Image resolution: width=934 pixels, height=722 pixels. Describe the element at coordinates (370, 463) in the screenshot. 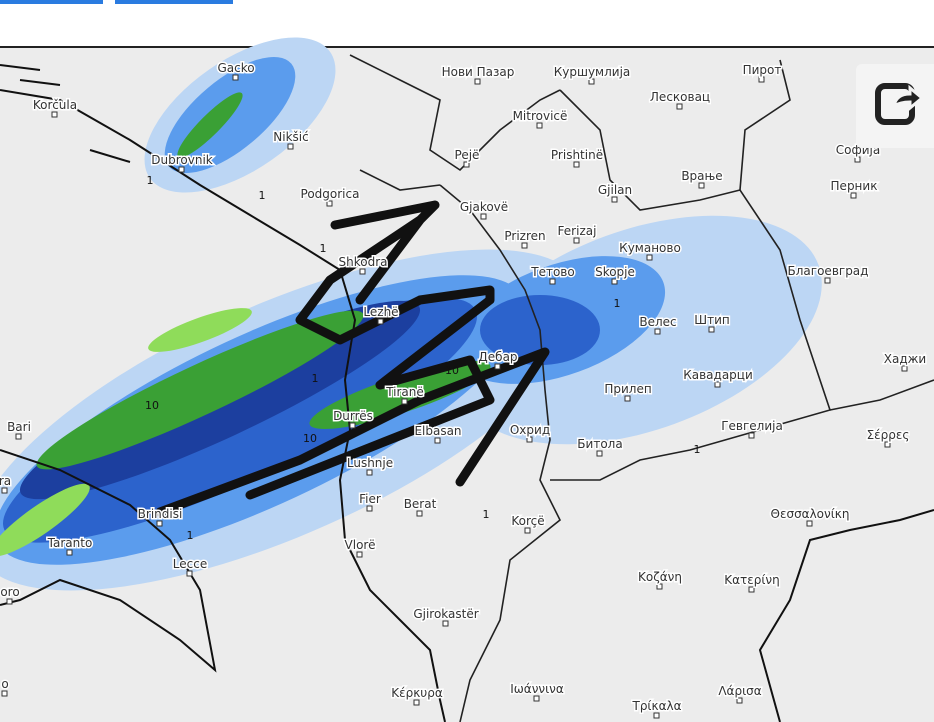

I see `city-label: Lushnje` at that location.